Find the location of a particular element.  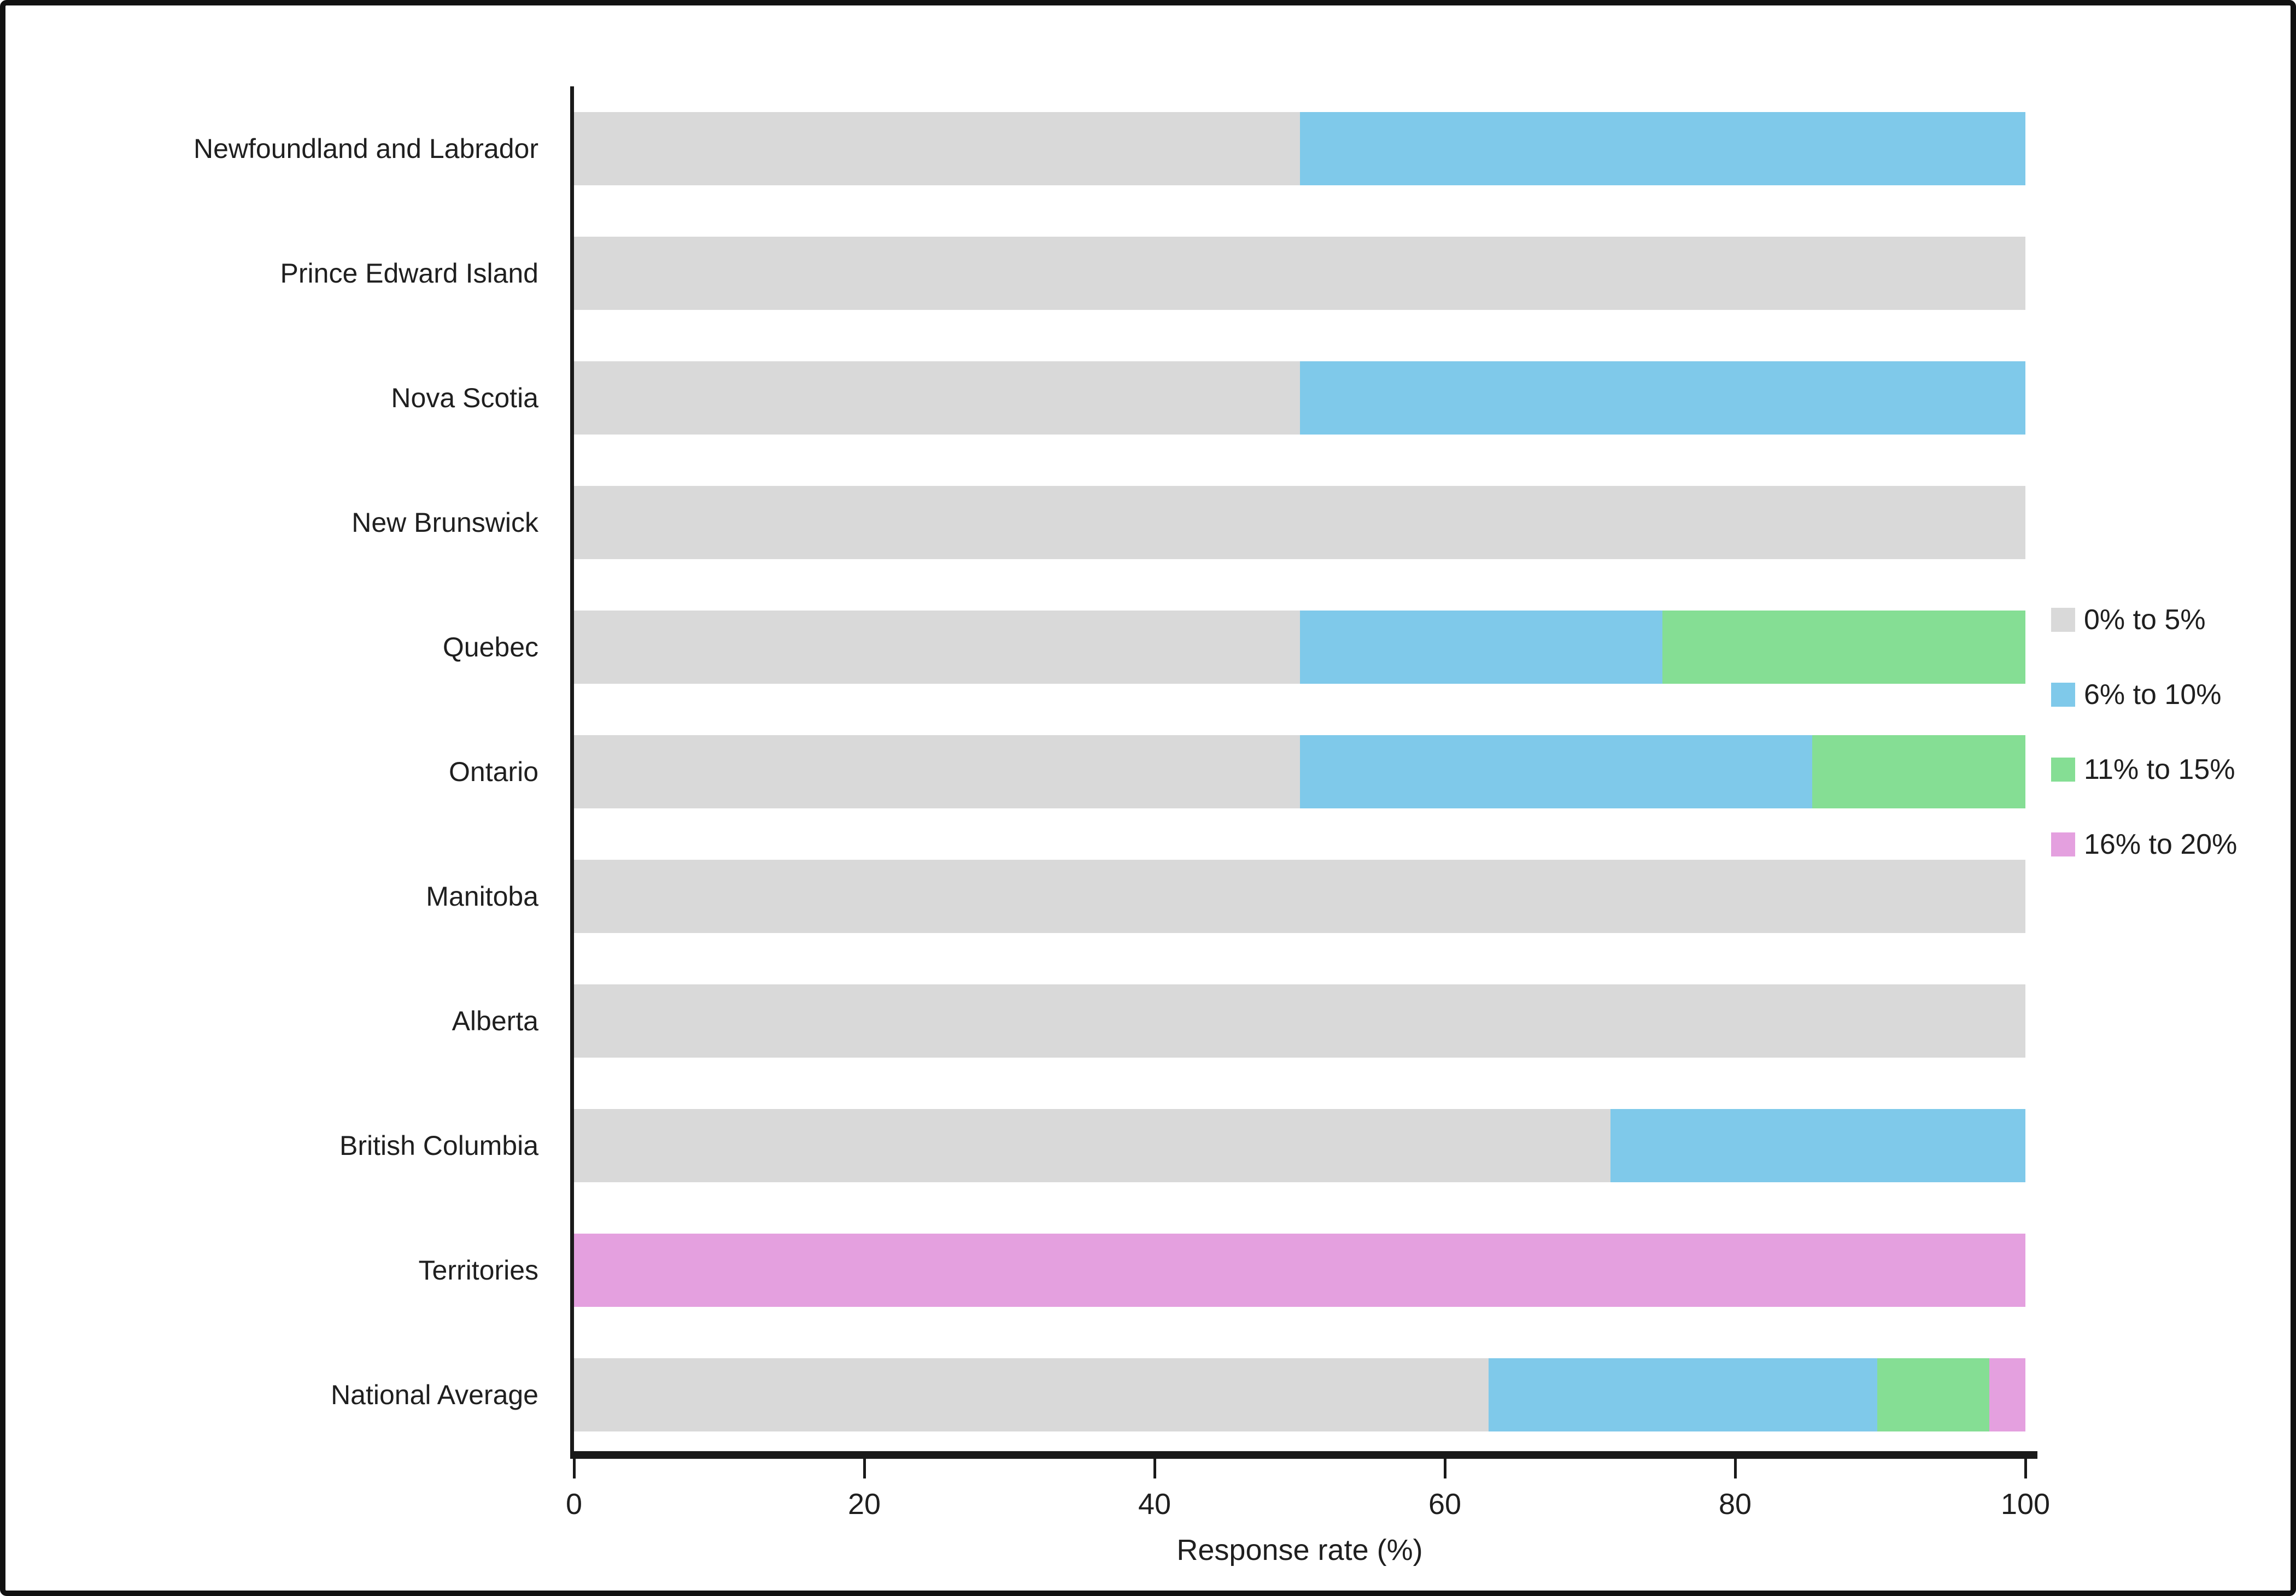

x-tick-label-0: 0 is located at coordinates (574, 1504).